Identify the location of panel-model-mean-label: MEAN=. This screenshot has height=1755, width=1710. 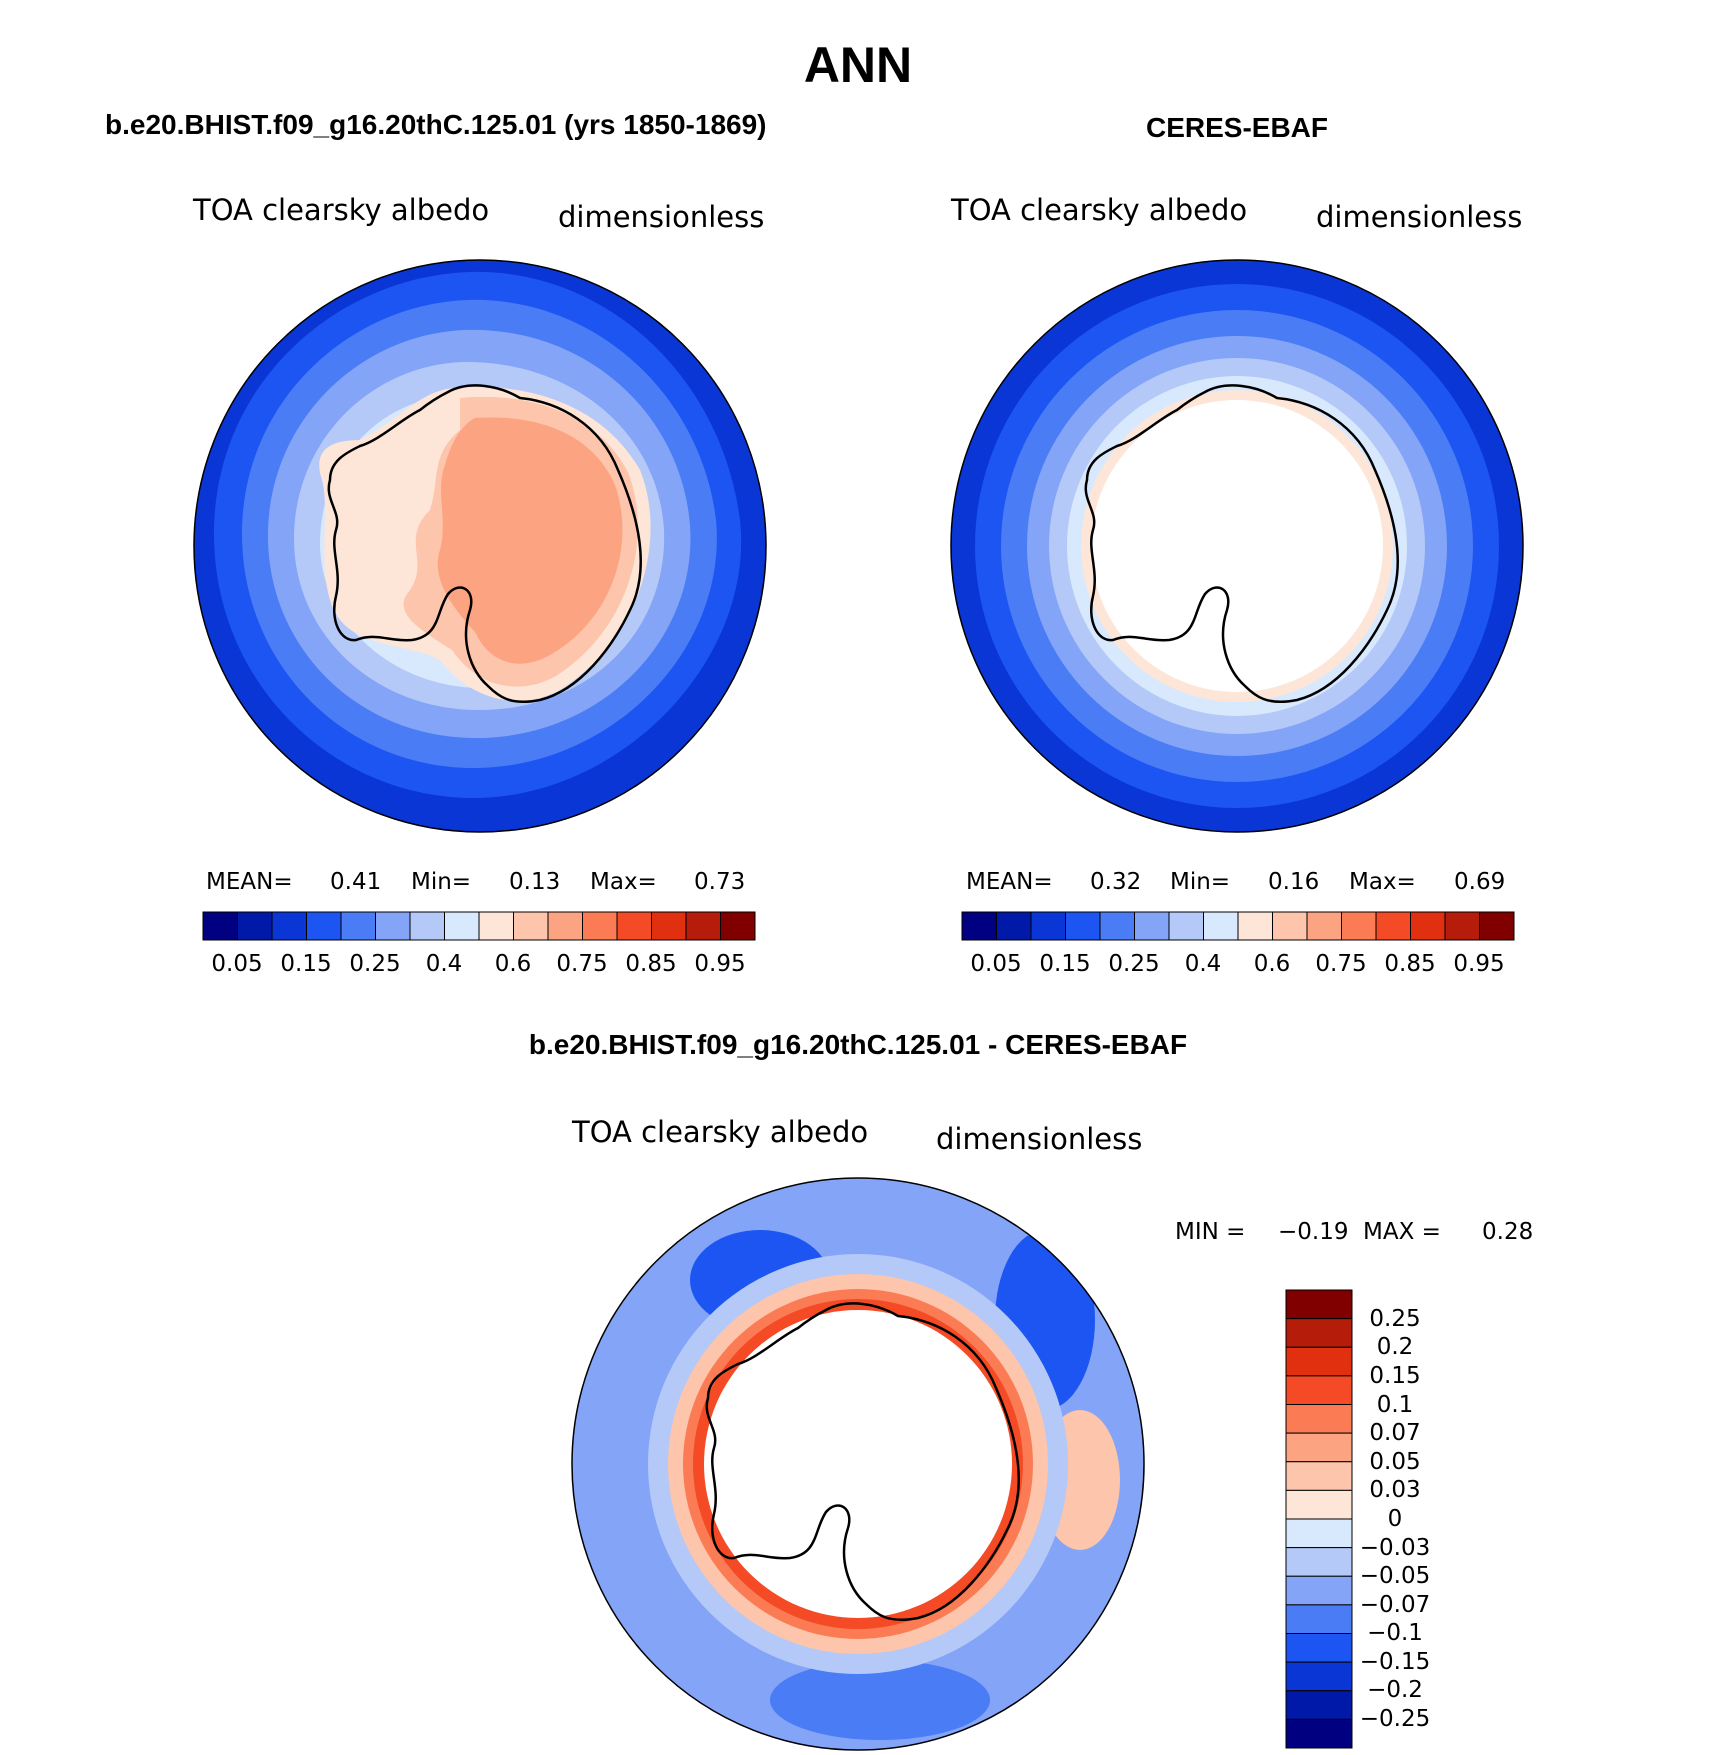
(249, 882).